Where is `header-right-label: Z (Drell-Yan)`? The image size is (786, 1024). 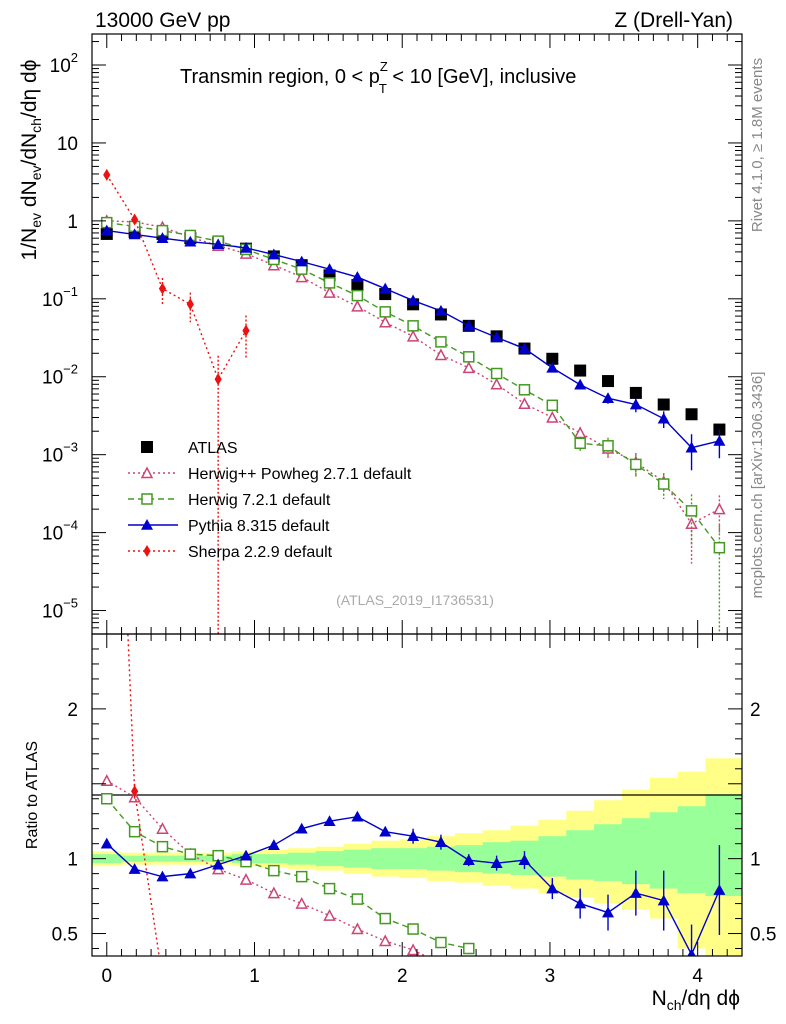 header-right-label: Z (Drell-Yan) is located at coordinates (673, 20).